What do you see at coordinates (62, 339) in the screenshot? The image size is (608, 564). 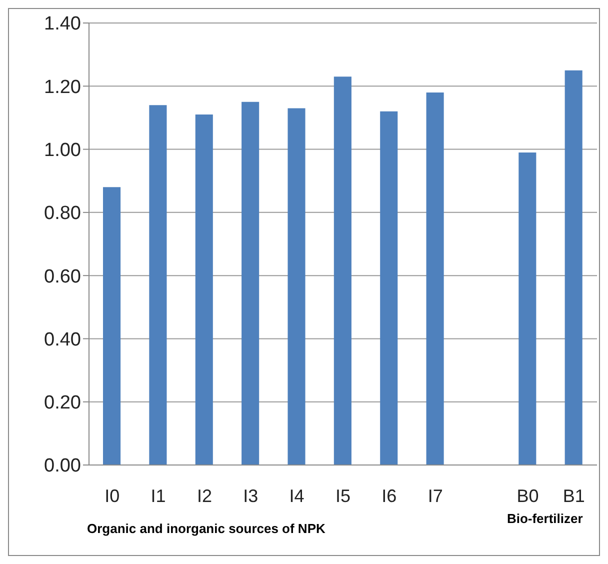 I see `y-tick-label: 0.40` at bounding box center [62, 339].